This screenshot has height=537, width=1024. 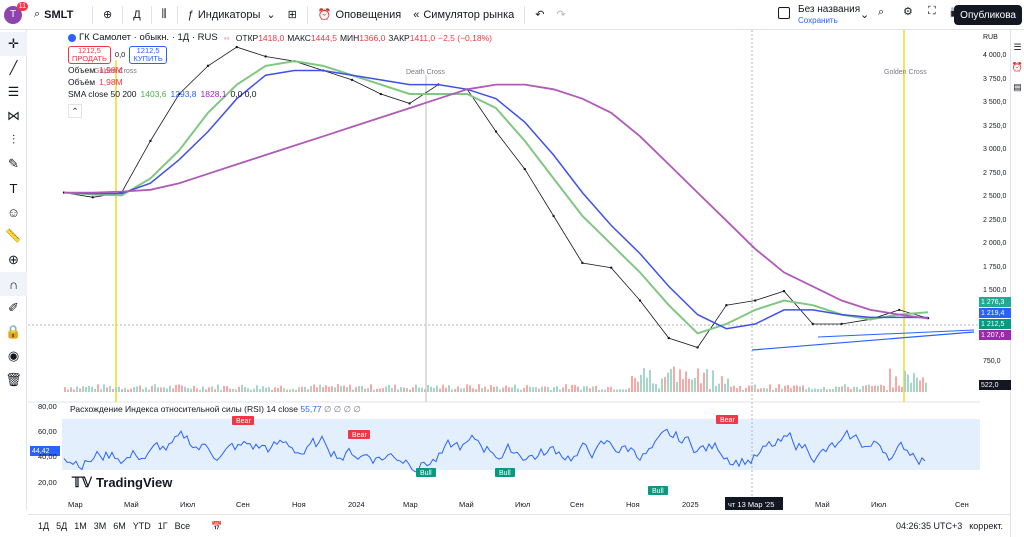 What do you see at coordinates (829, 14) in the screenshot?
I see `layout-name: Без названия Сохранить` at bounding box center [829, 14].